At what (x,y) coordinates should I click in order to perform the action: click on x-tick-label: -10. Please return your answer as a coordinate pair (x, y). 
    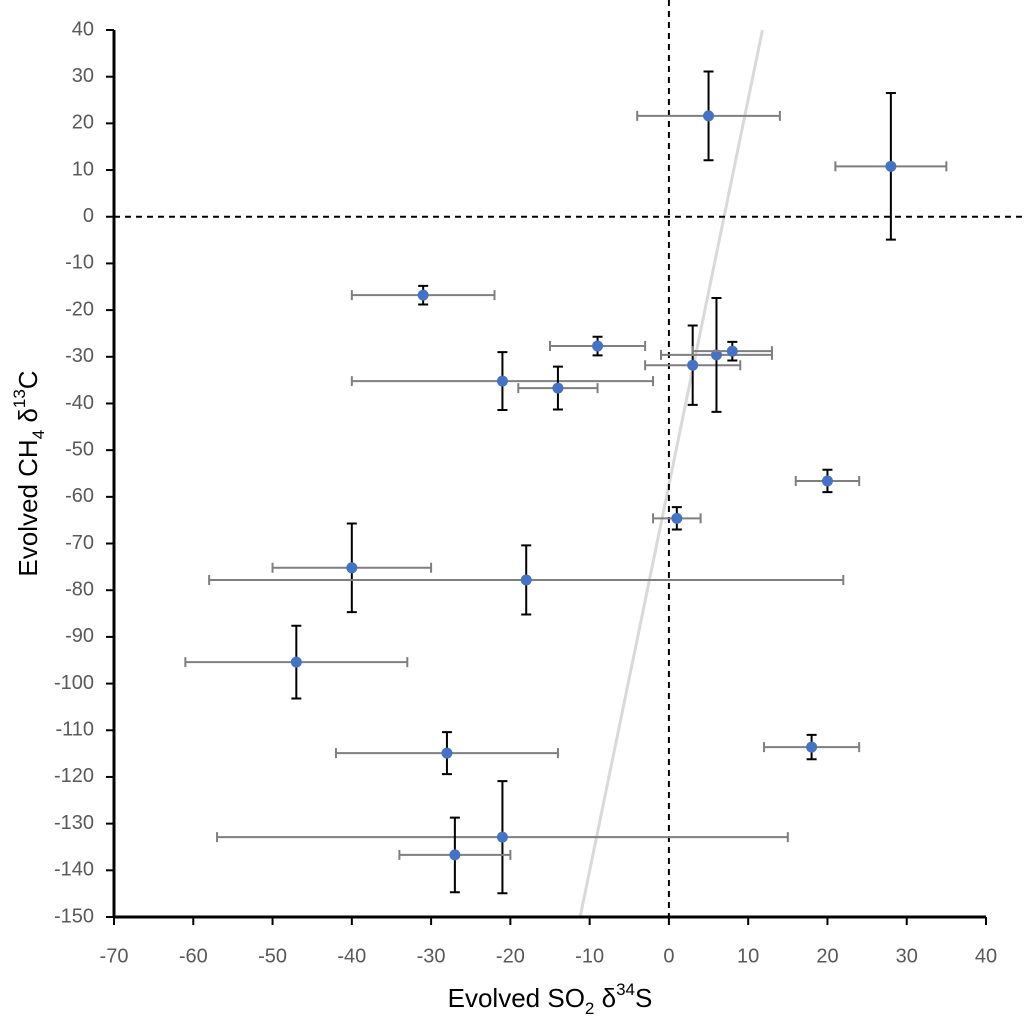
    Looking at the image, I should click on (589, 956).